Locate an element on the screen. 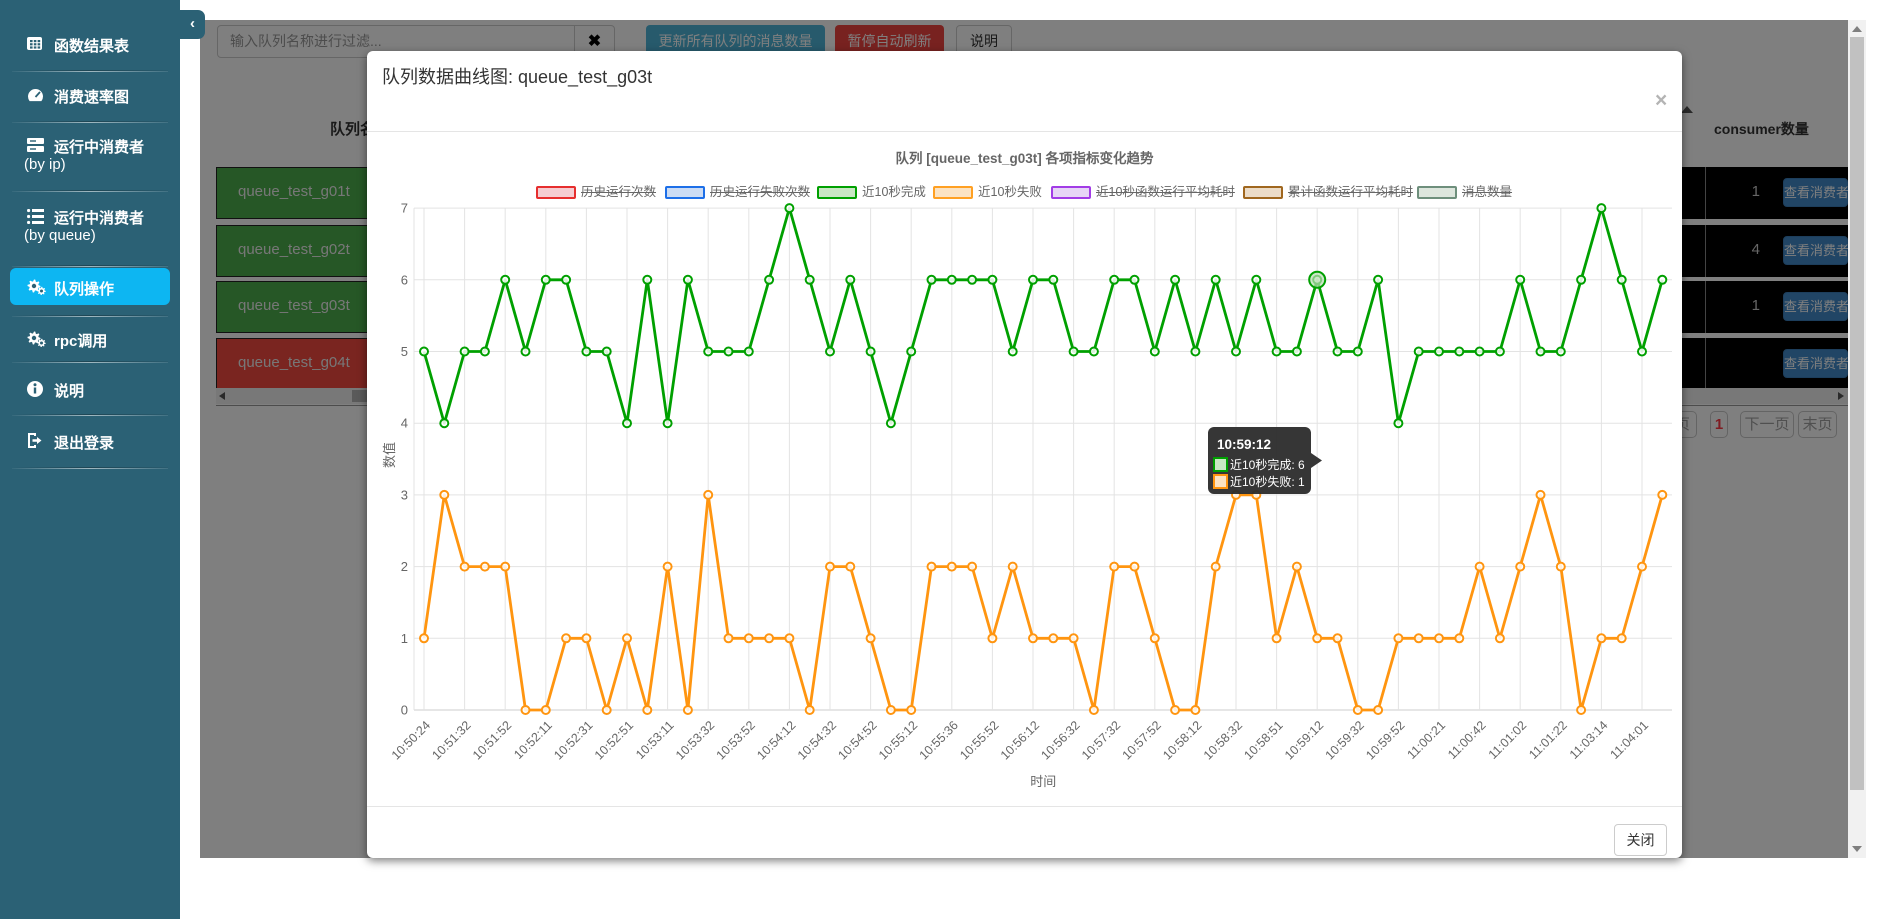  svg-text: 近10秒失败: 1 is located at coordinates (1267, 481).